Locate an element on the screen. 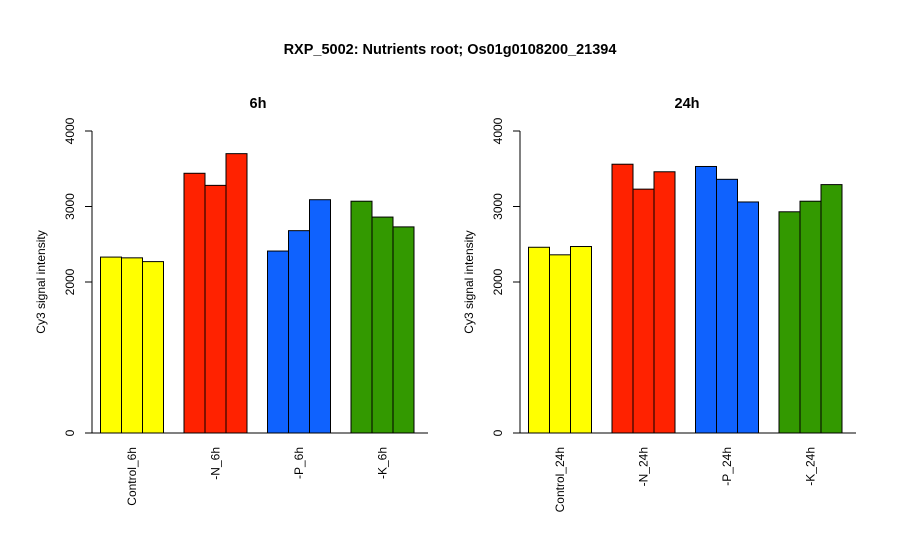 This screenshot has height=550, width=900. x-category-label: -N_24h is located at coordinates (644, 466).